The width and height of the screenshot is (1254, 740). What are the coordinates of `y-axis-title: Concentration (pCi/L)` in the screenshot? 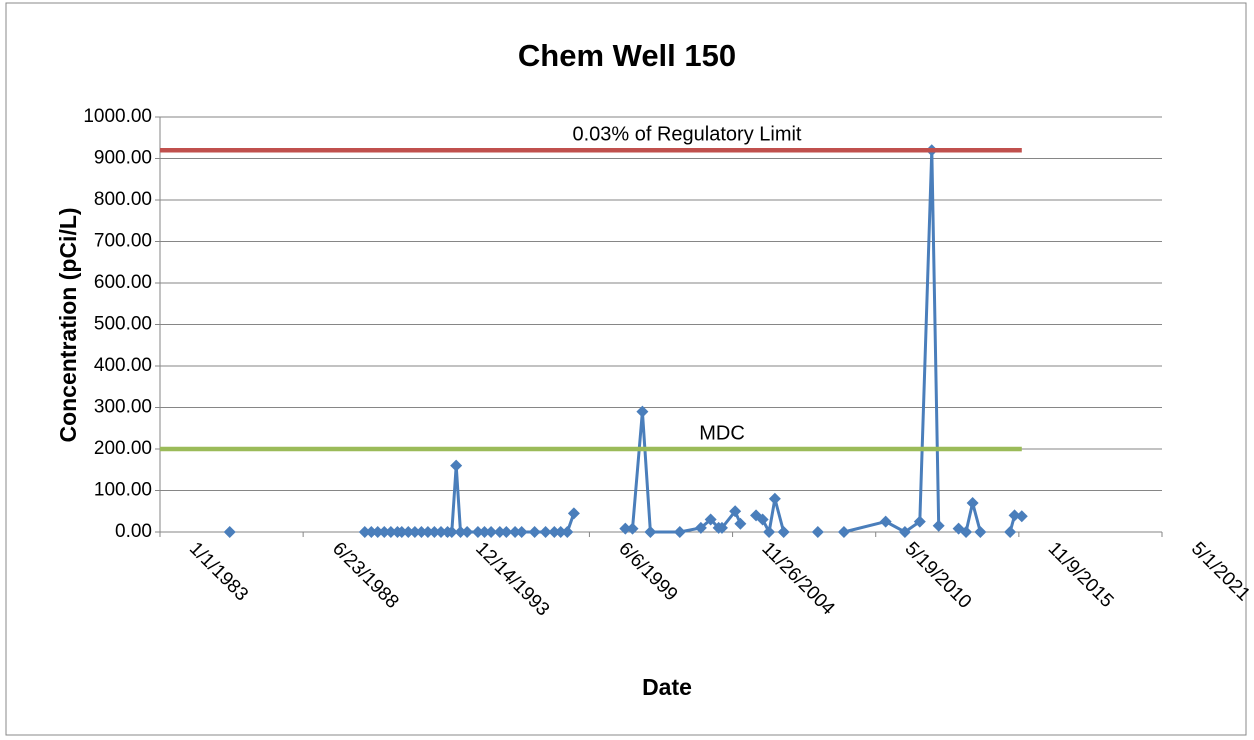 It's located at (68, 324).